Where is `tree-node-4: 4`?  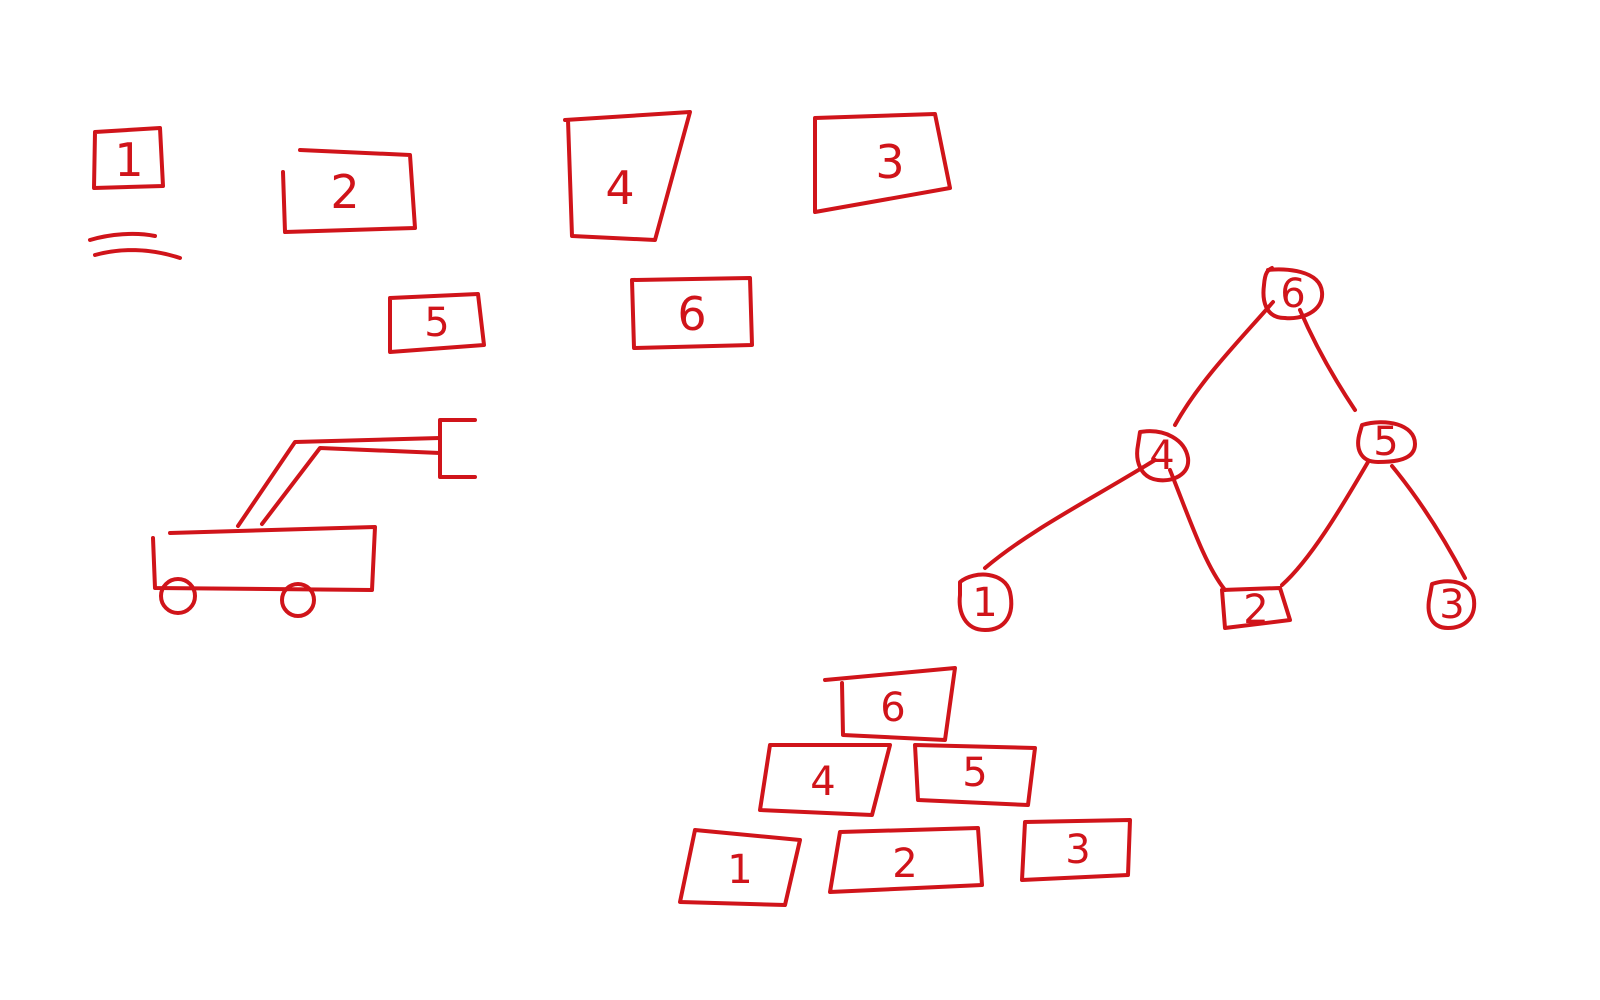
tree-node-4: 4 is located at coordinates (1163, 456).